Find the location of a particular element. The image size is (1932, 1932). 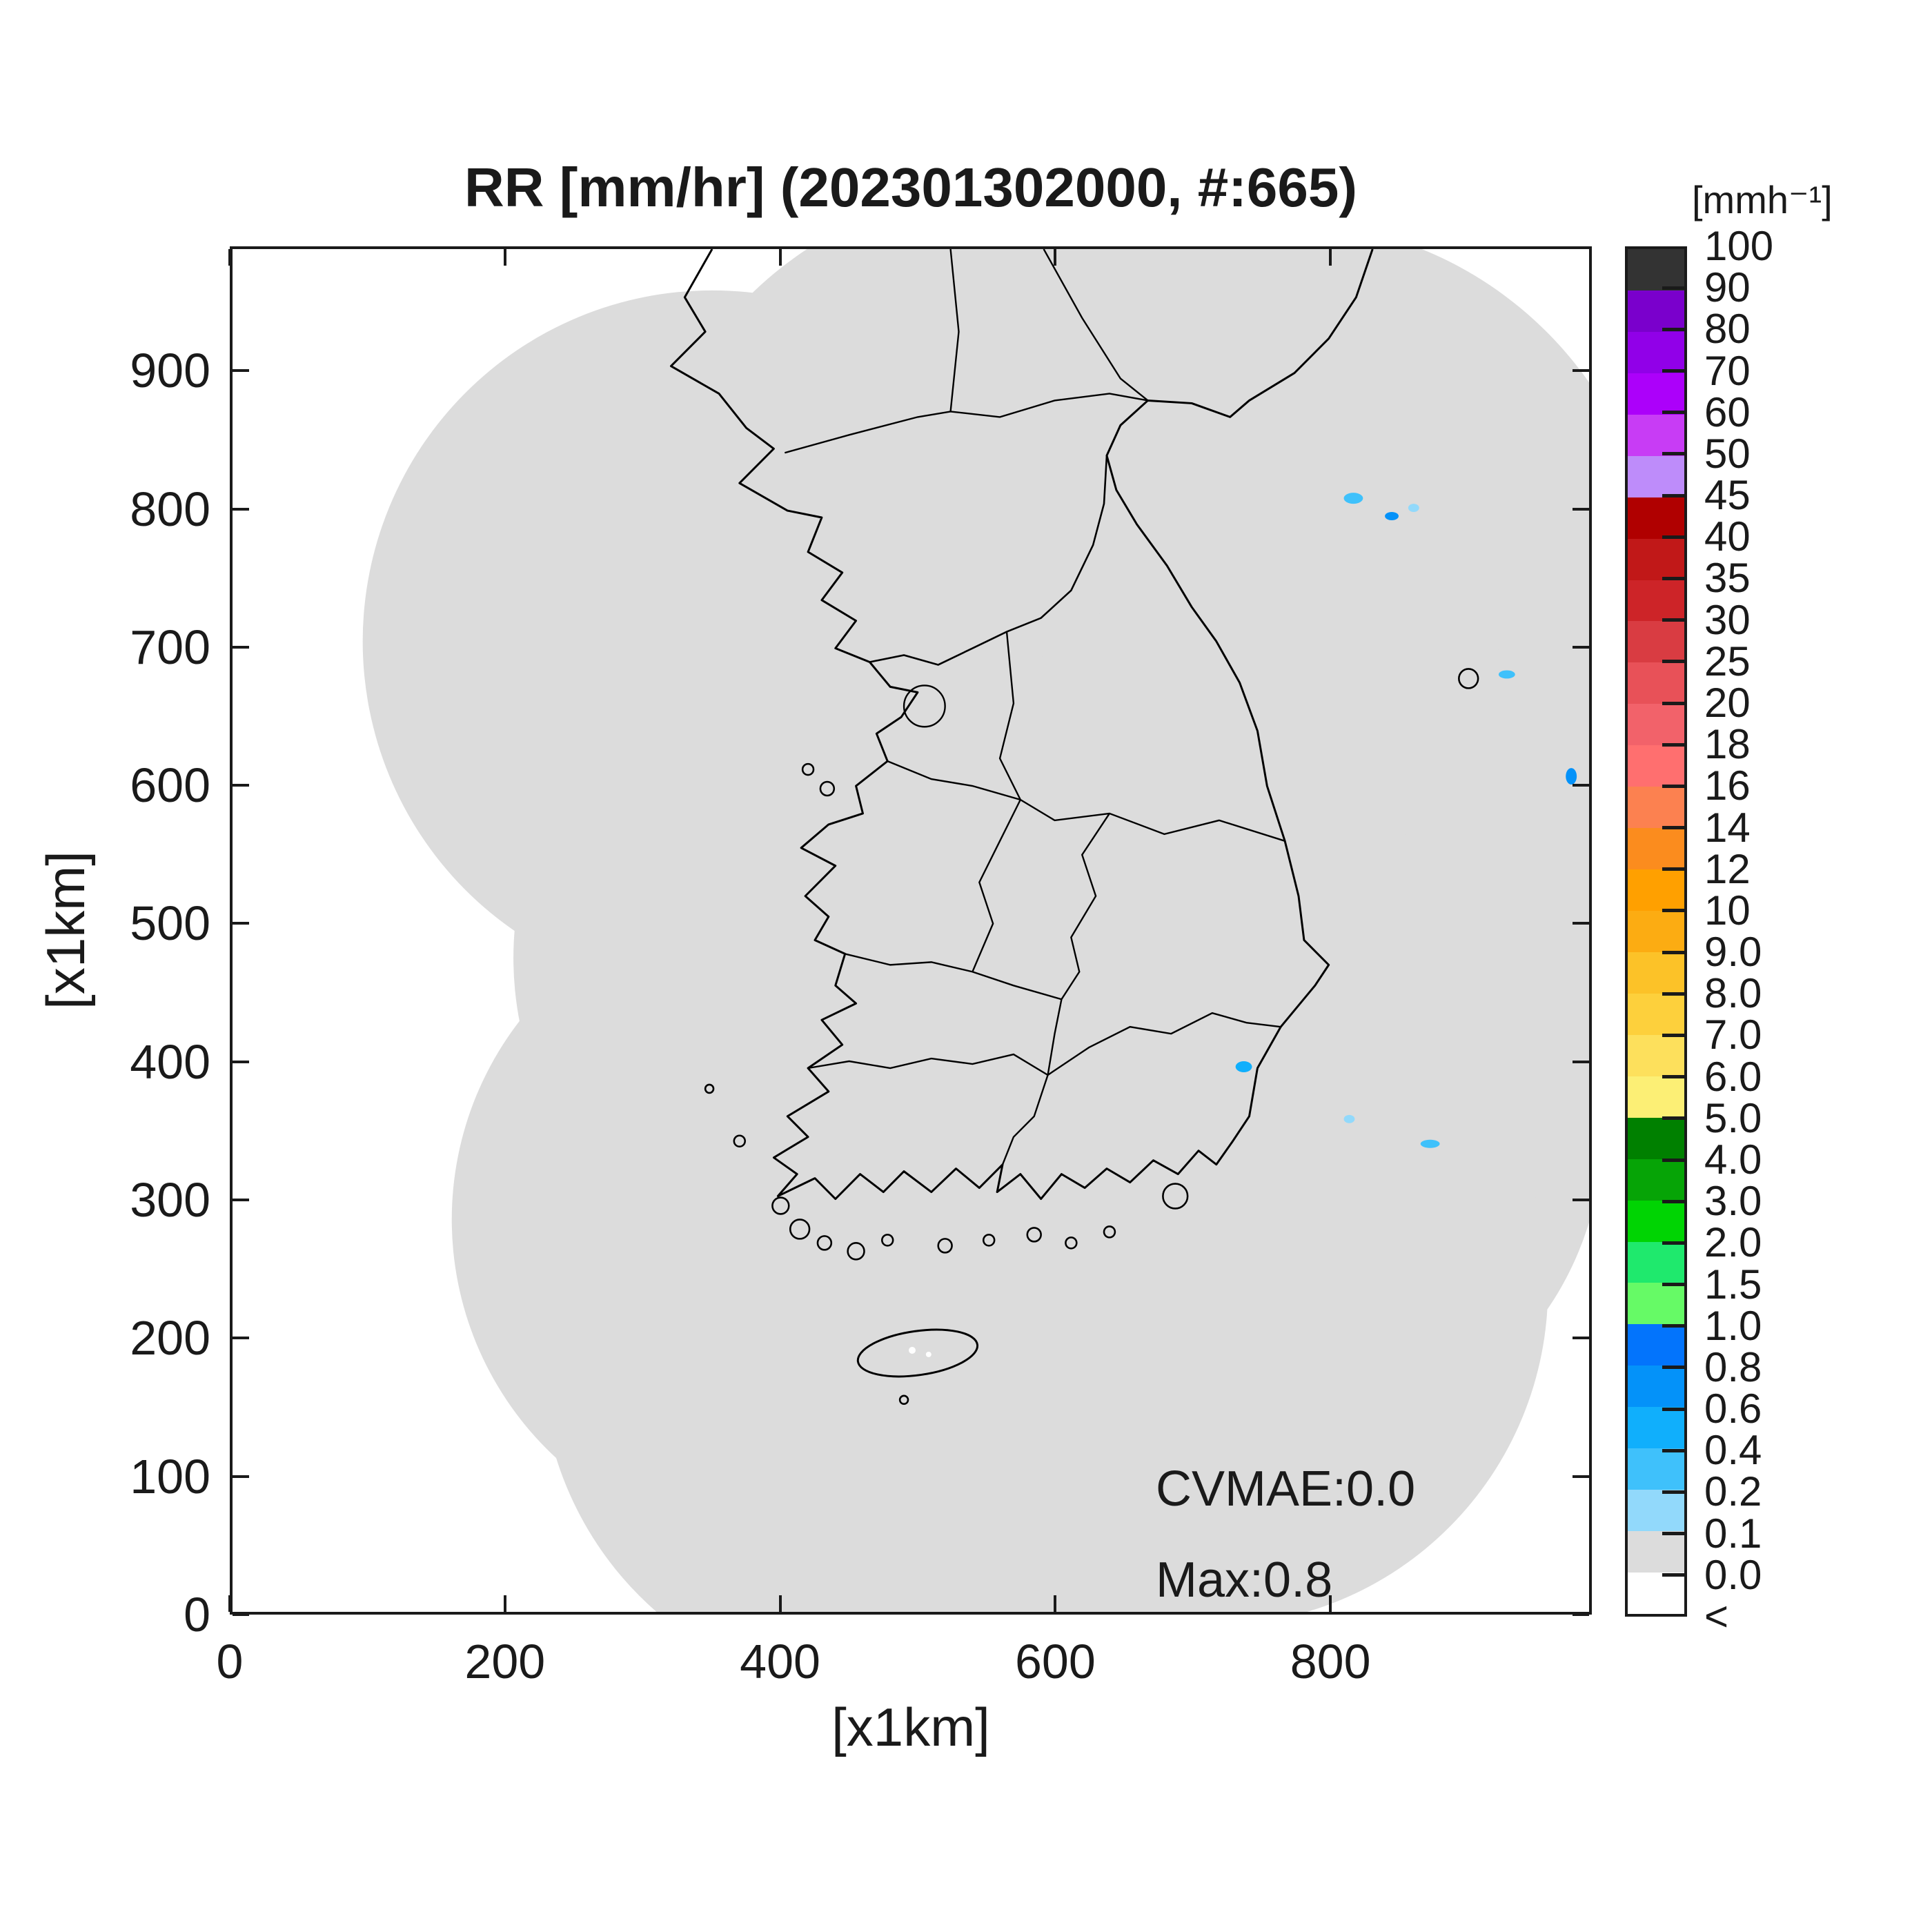

x-axis-label: [x1km] is located at coordinates (910, 1727).